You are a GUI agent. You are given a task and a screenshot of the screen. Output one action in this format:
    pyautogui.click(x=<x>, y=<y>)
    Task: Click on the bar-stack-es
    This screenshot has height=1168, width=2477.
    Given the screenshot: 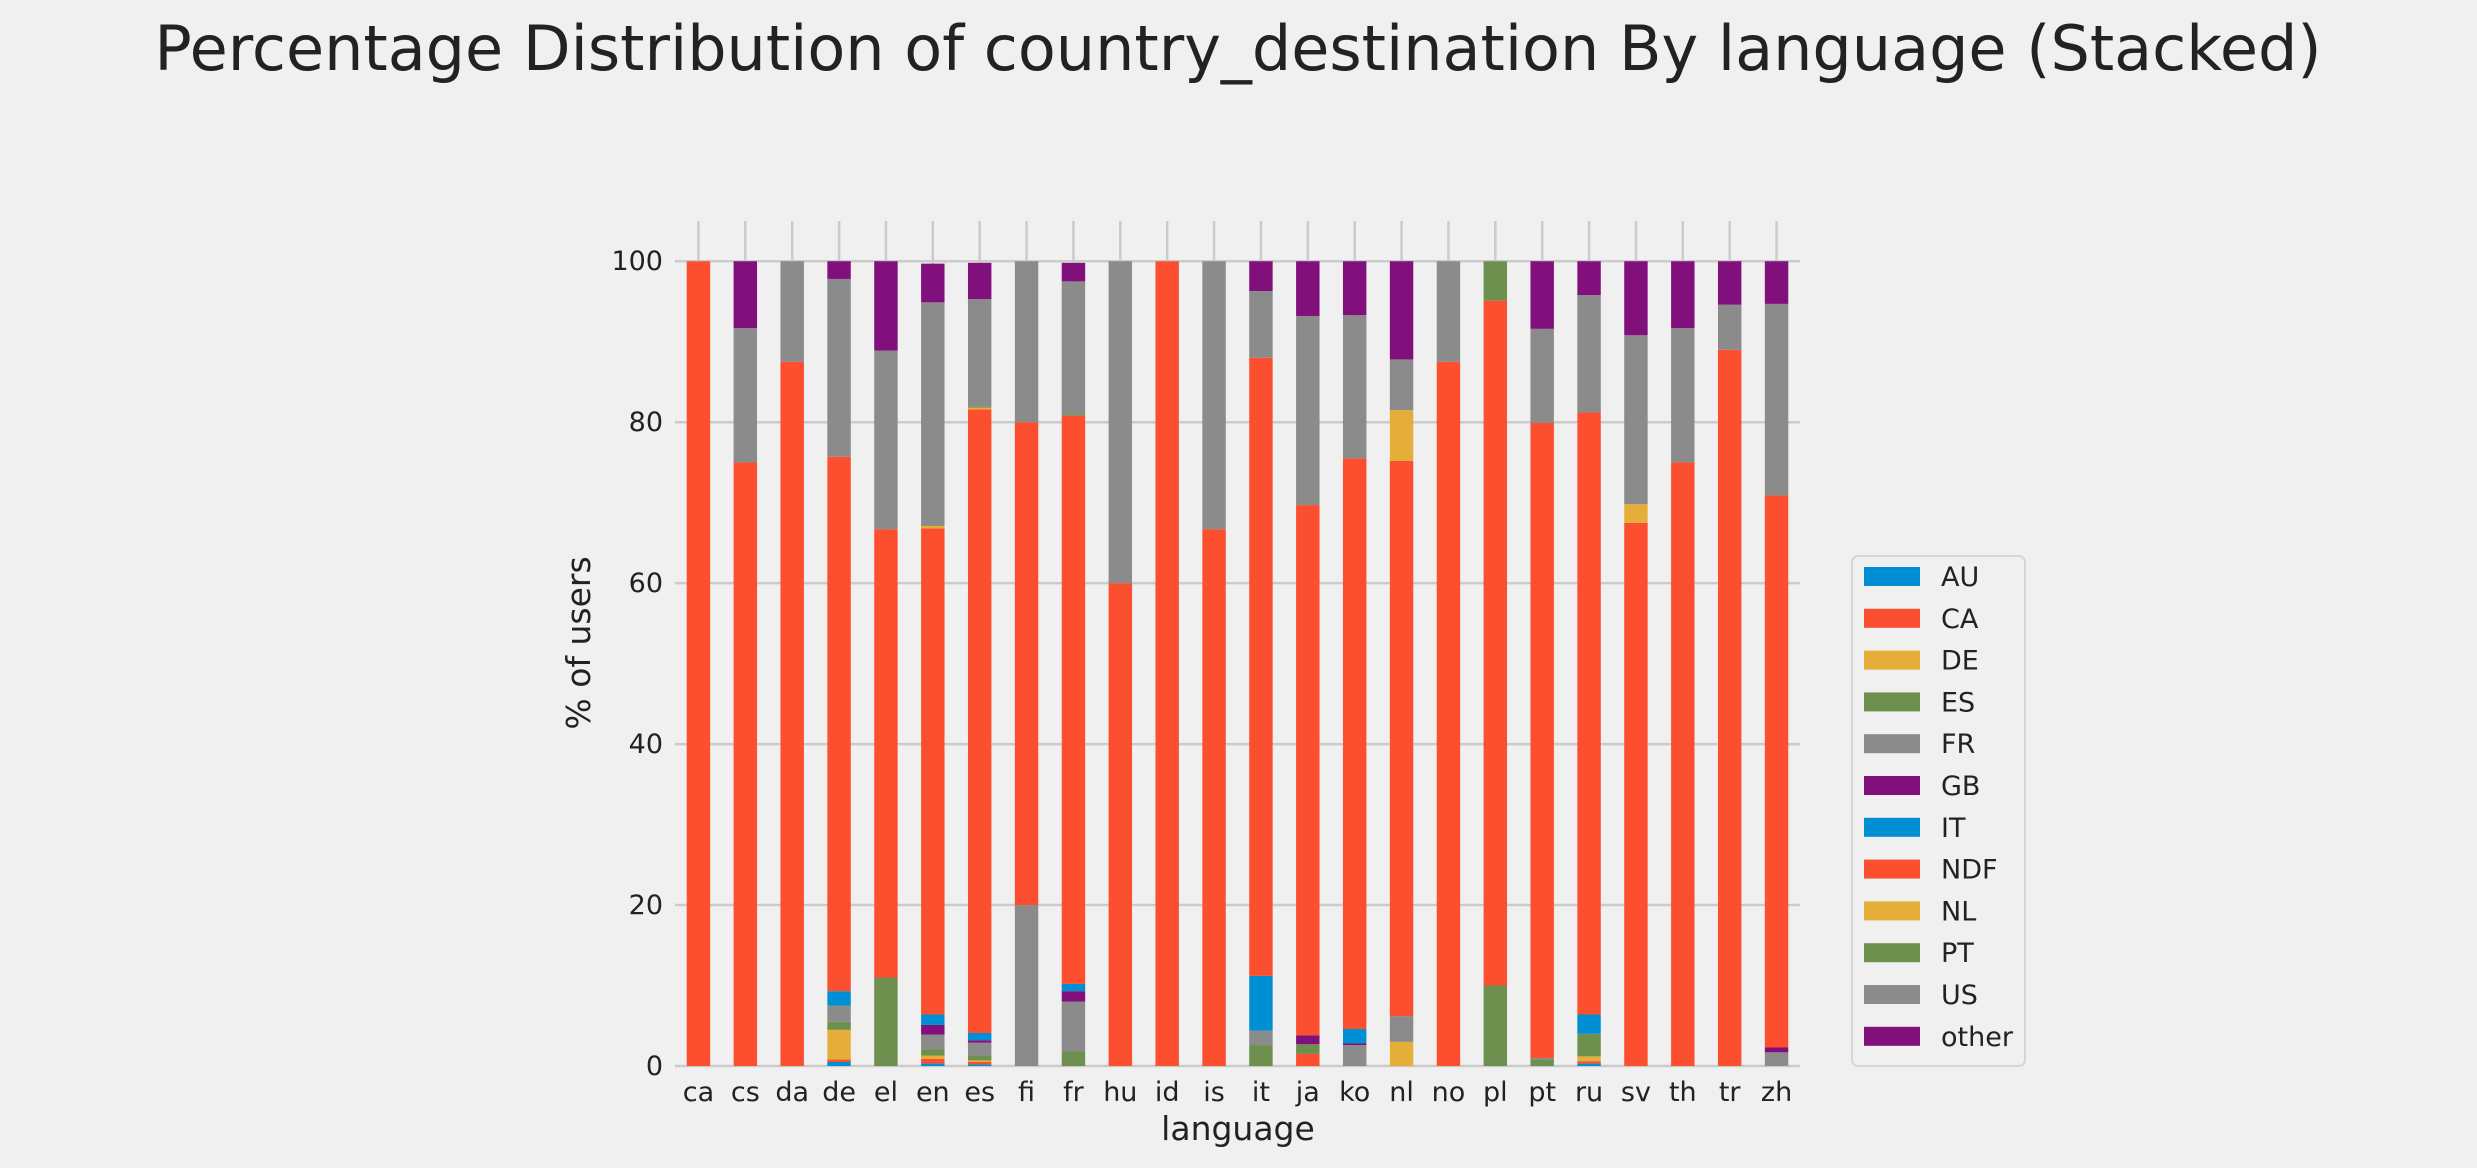 What is the action you would take?
    pyautogui.click(x=979, y=664)
    